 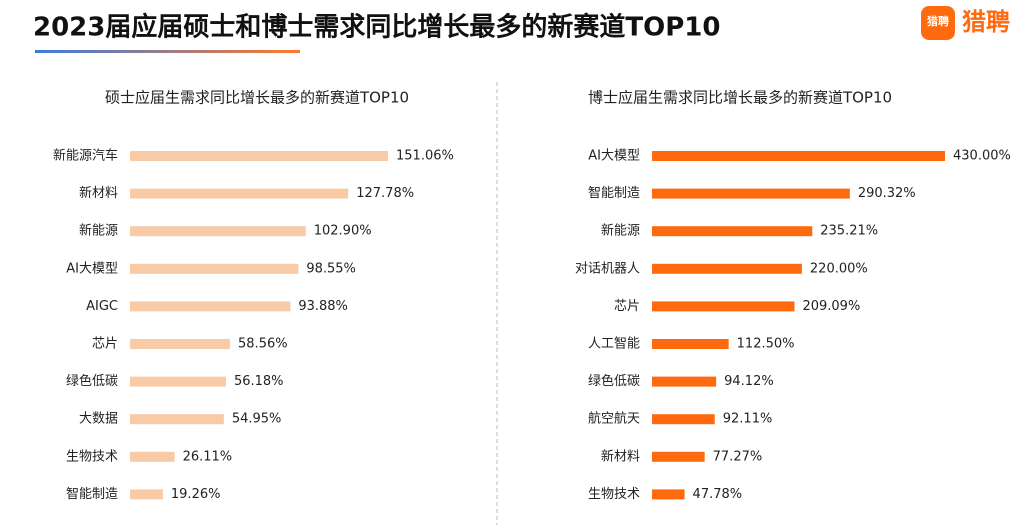 What do you see at coordinates (102, 306) in the screenshot?
I see `category-label: AIGC` at bounding box center [102, 306].